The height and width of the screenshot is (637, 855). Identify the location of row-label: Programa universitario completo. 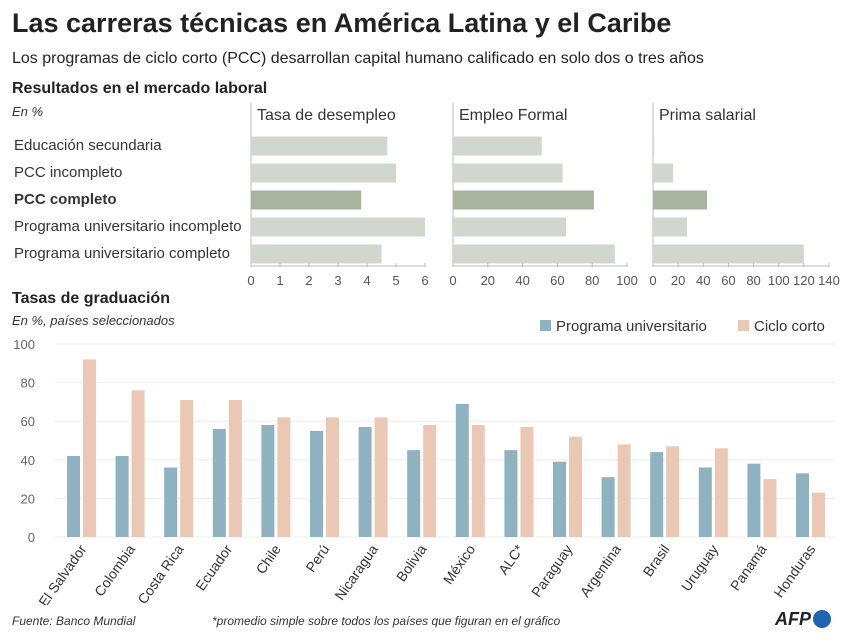
(122, 253).